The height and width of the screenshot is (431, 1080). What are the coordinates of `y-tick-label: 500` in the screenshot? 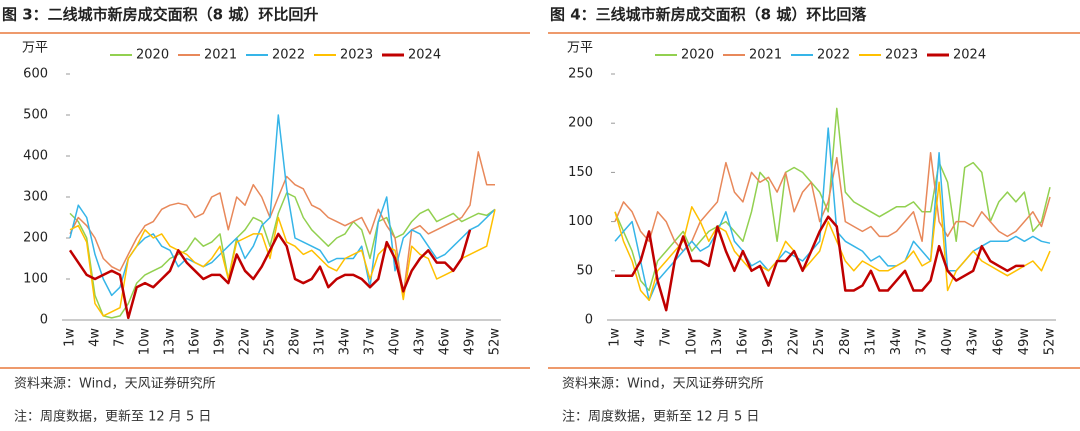 It's located at (35, 115).